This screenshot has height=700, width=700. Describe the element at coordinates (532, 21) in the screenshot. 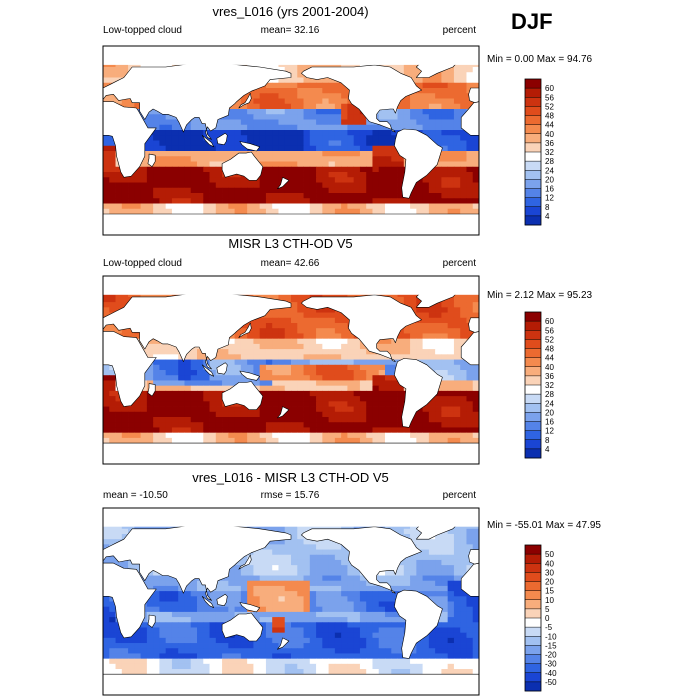

I see `season-label: DJF` at that location.